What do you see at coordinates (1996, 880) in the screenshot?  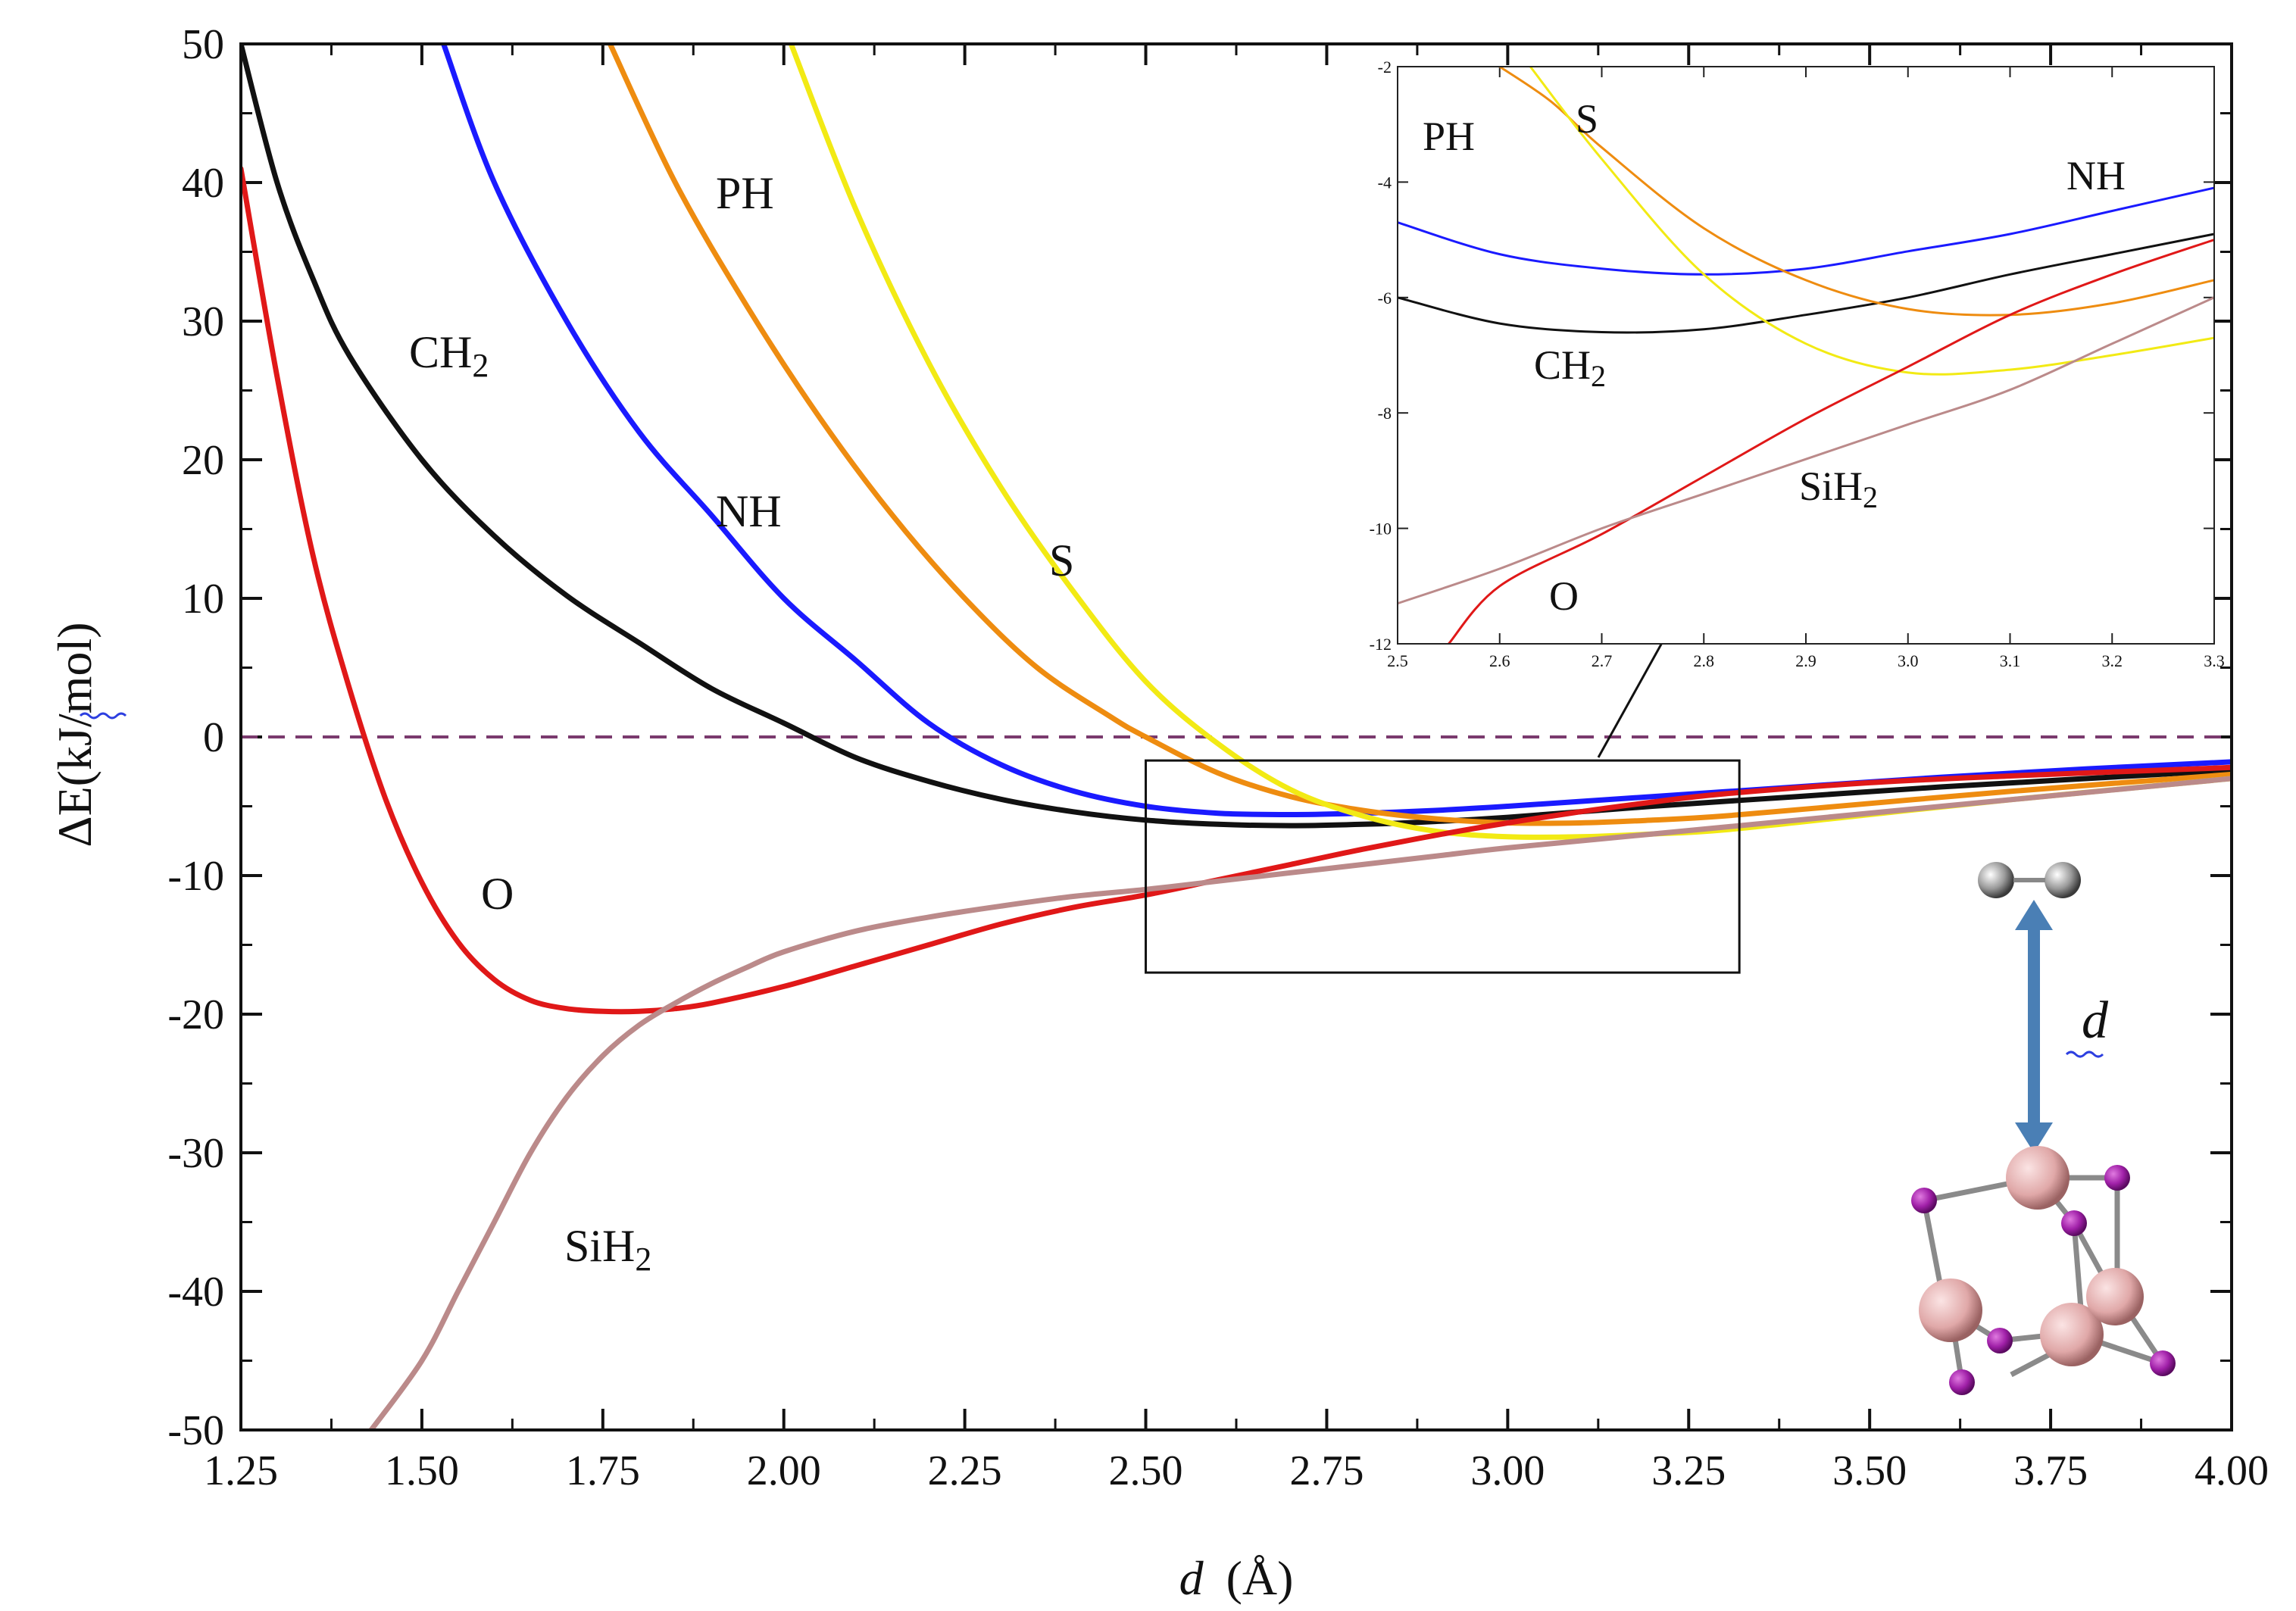 I see `h2-atom-left` at bounding box center [1996, 880].